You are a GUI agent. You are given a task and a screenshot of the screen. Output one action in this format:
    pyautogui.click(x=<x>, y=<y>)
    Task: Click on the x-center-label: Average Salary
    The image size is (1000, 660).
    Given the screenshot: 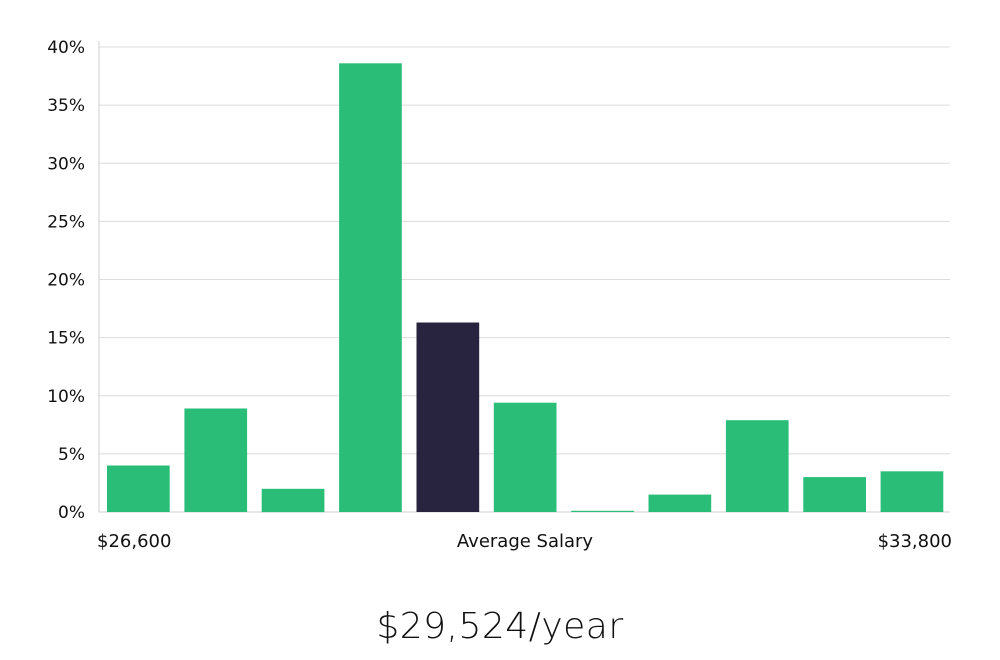 What is the action you would take?
    pyautogui.click(x=525, y=541)
    